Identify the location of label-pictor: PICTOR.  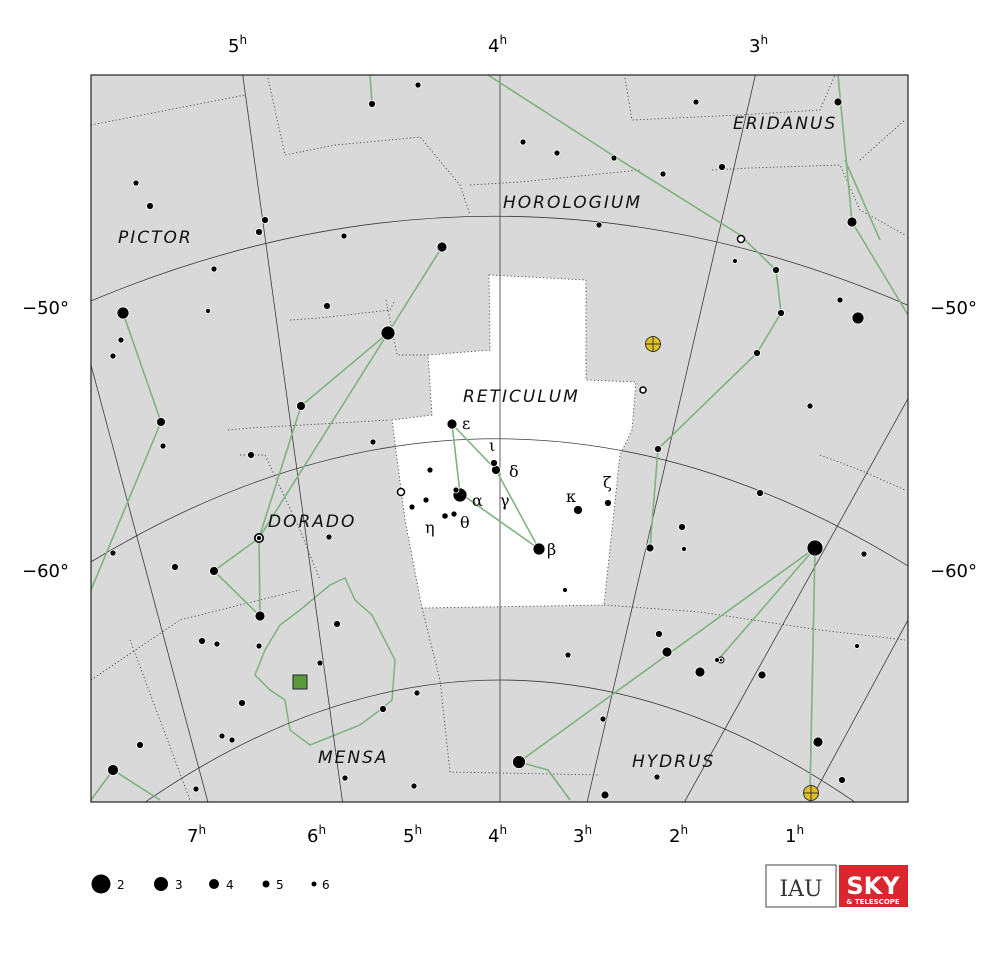
(155, 238).